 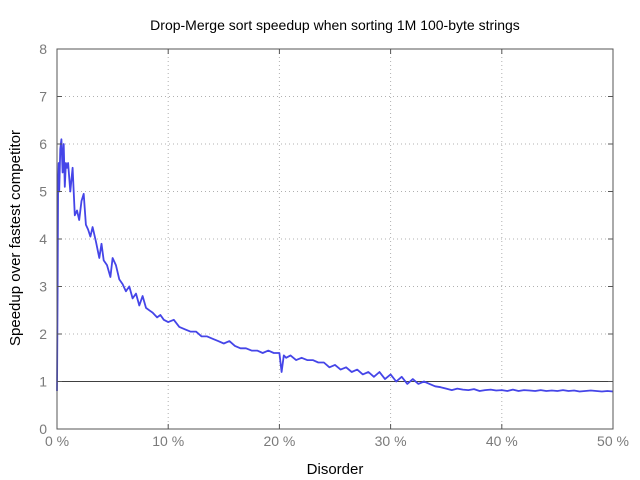 I want to click on x-tick-label: 20 %, so click(x=279, y=441).